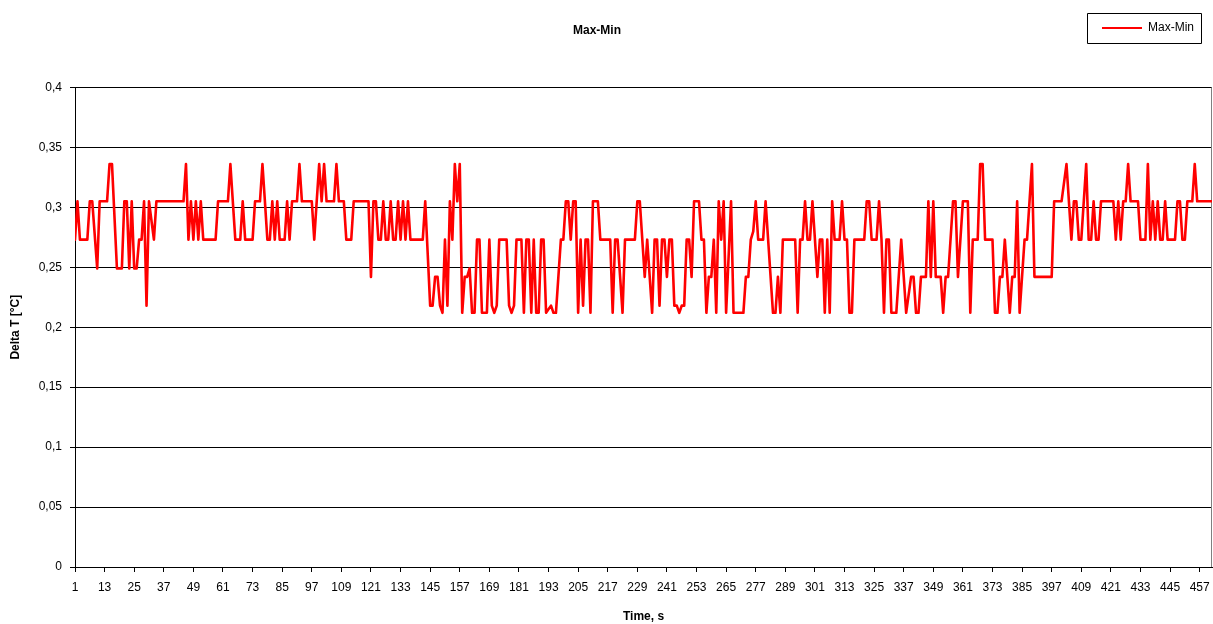  Describe the element at coordinates (50, 386) in the screenshot. I see `y-tick-label: 0,15` at that location.